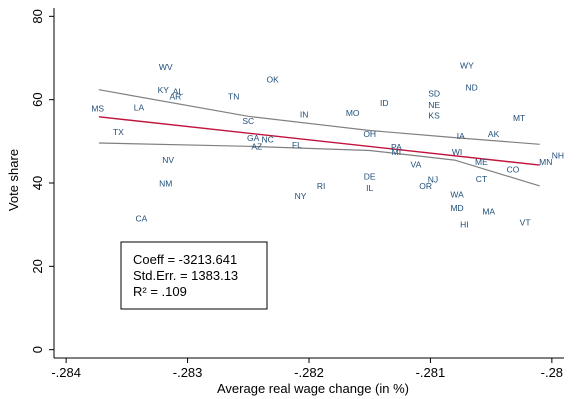 This screenshot has height=399, width=579. I want to click on y-tick-label: 0, so click(37, 349).